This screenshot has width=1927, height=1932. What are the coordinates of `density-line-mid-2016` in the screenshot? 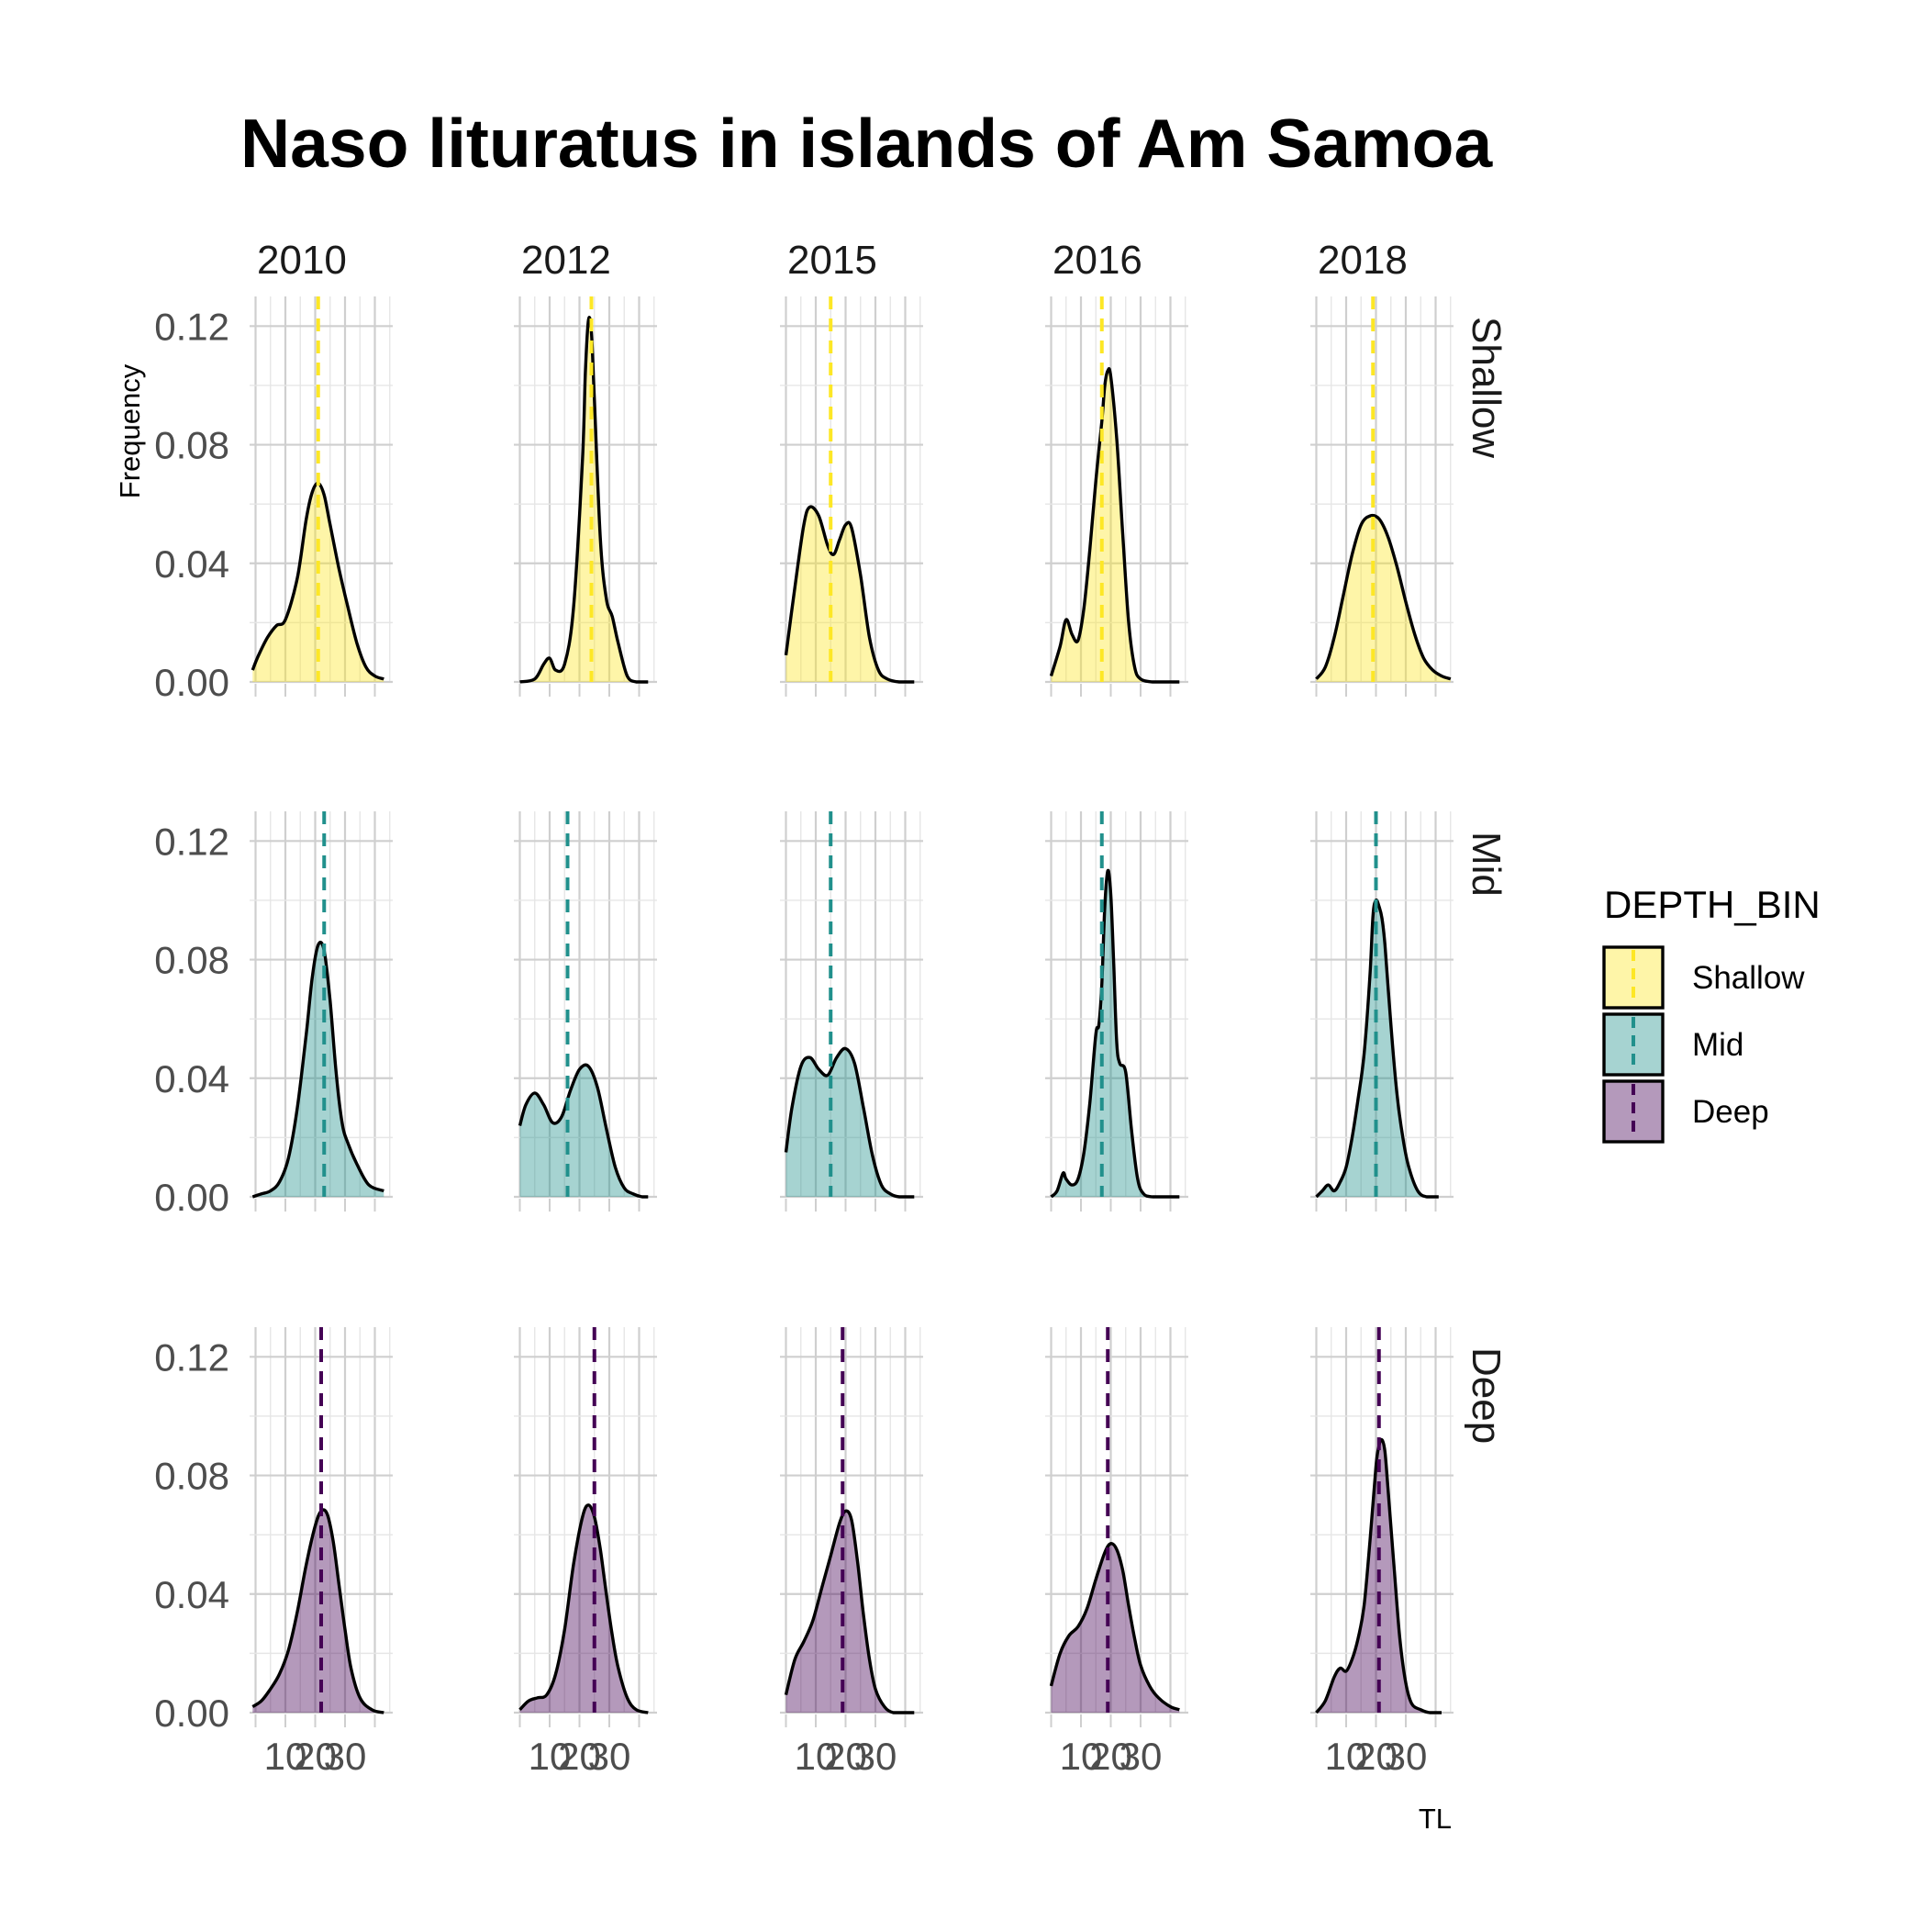 It's located at (1115, 1033).